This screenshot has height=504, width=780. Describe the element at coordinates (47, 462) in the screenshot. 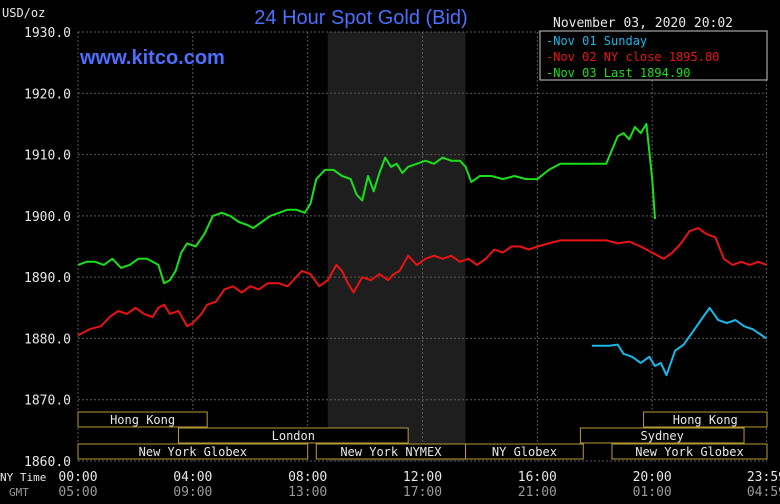

I see `y-tick-label: 1860.0` at that location.